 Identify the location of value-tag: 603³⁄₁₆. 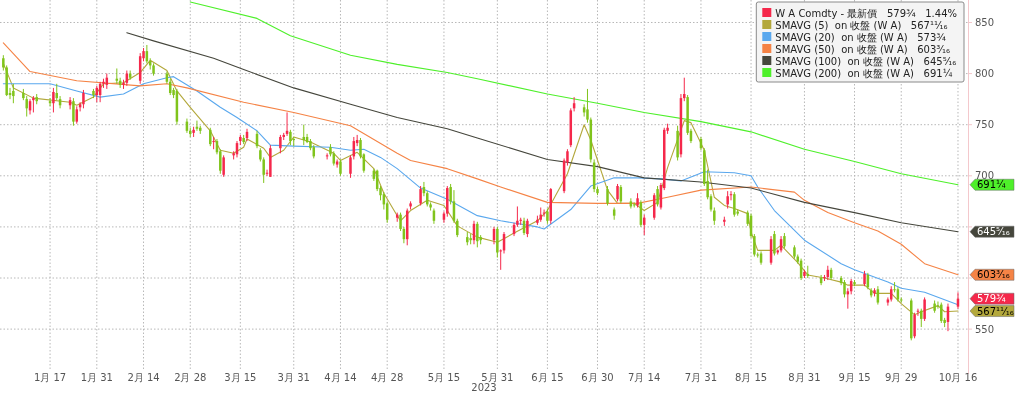
(992, 275).